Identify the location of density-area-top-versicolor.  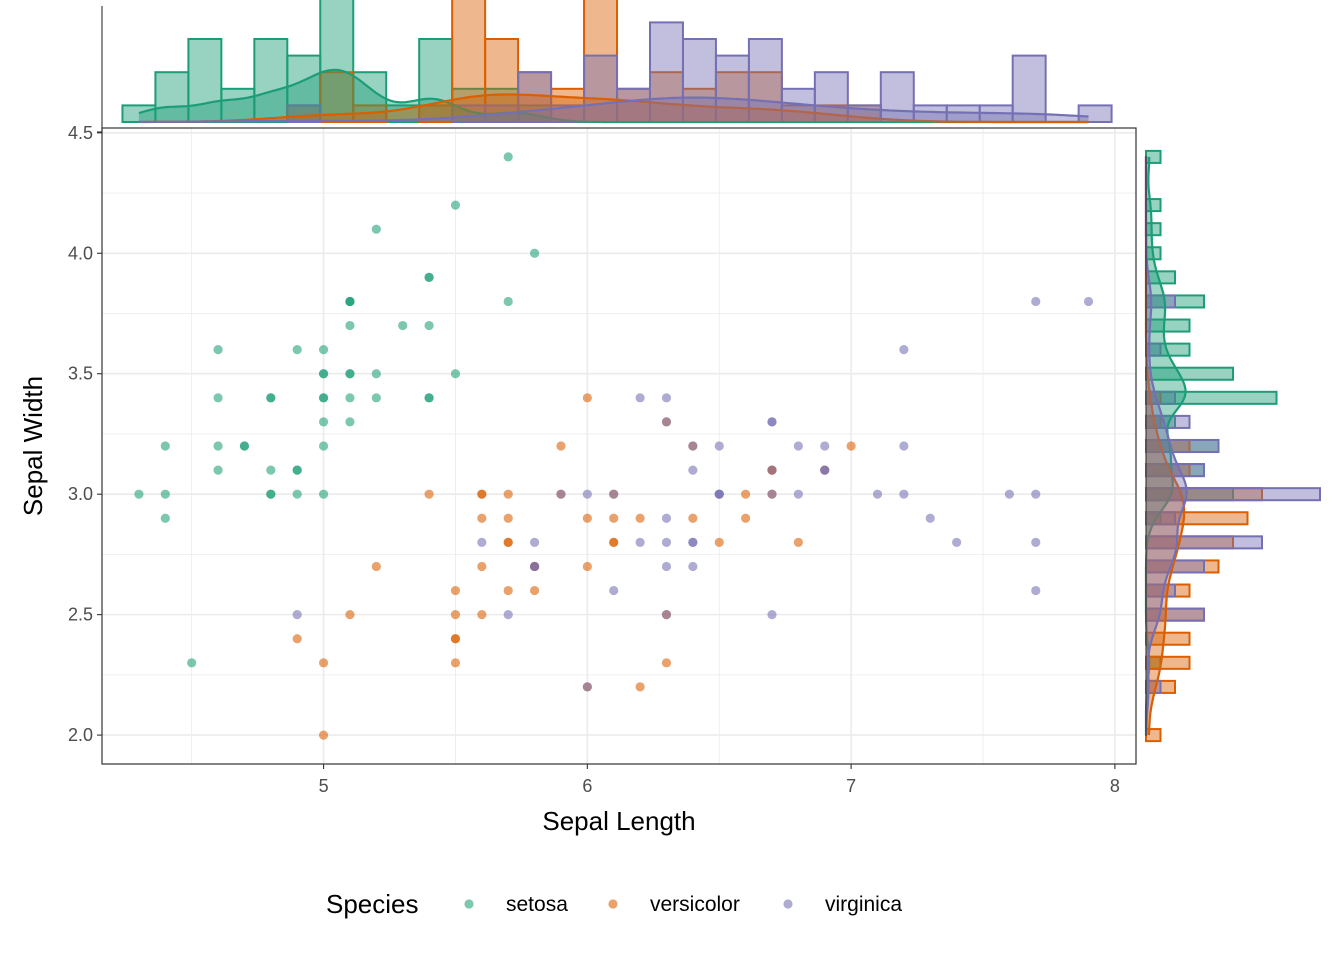
(613, 108).